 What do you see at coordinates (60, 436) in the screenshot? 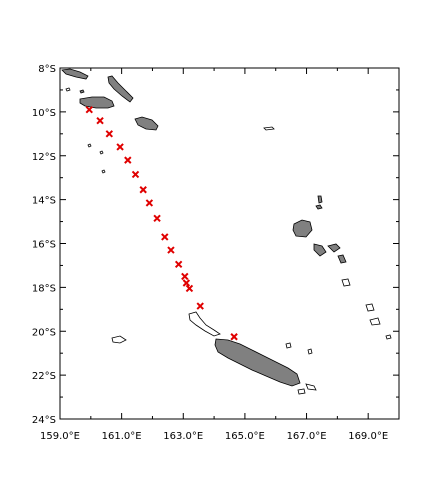
I see `x-tick-label: 159.0°E` at bounding box center [60, 436].